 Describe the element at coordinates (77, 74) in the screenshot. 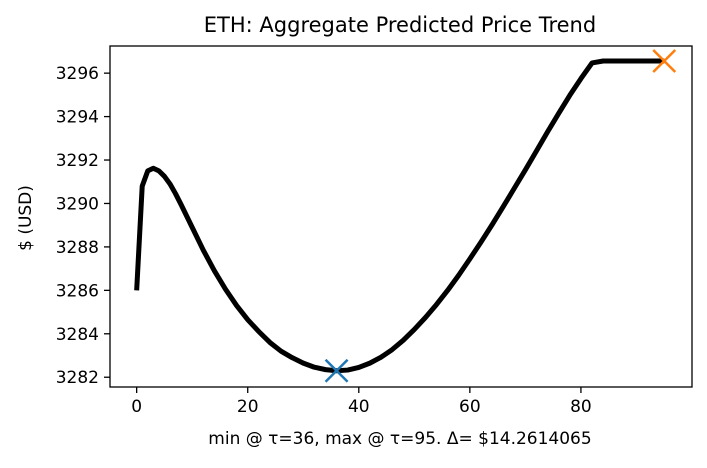

I see `y-tick-label: 3296` at that location.